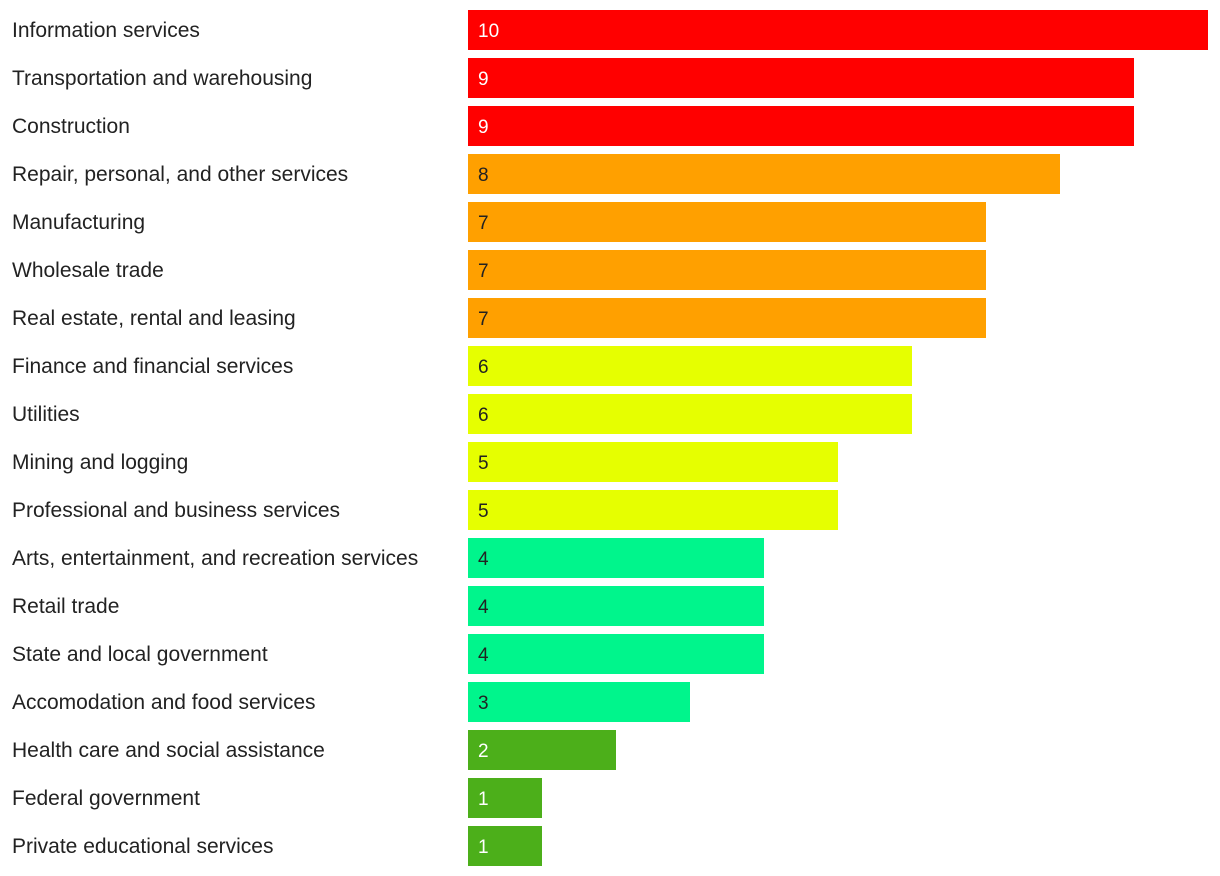  What do you see at coordinates (46, 414) in the screenshot?
I see `category-label: Utilities` at bounding box center [46, 414].